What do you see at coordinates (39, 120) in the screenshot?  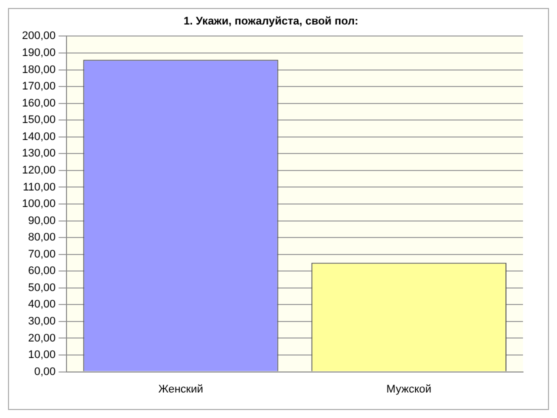 I see `y-tick-label: 150,00` at bounding box center [39, 120].